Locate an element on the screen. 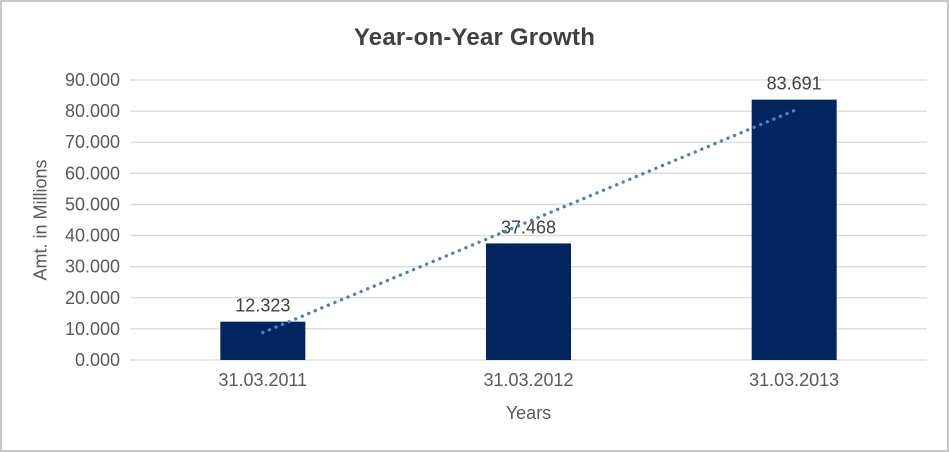 Image resolution: width=949 pixels, height=452 pixels. bar-value-label: 83.691 is located at coordinates (794, 84).